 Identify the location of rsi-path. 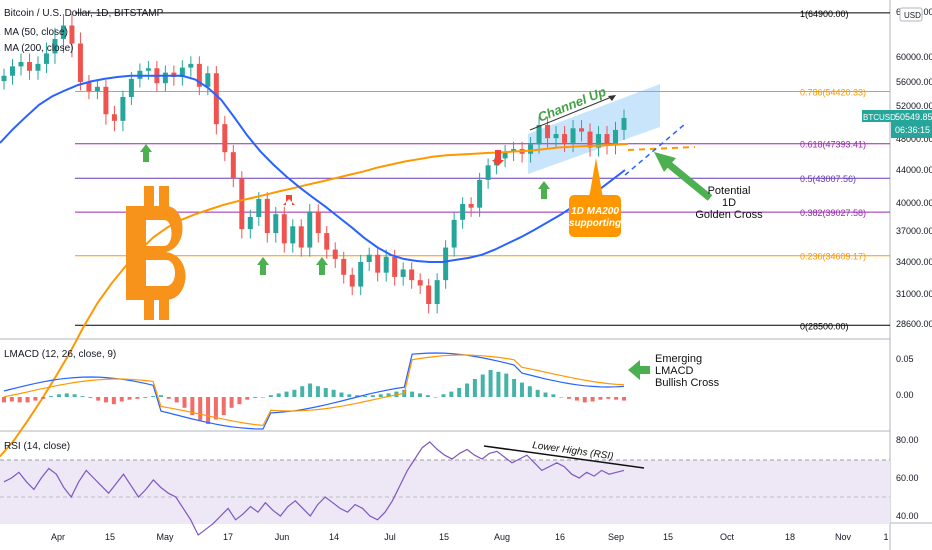
(314, 488).